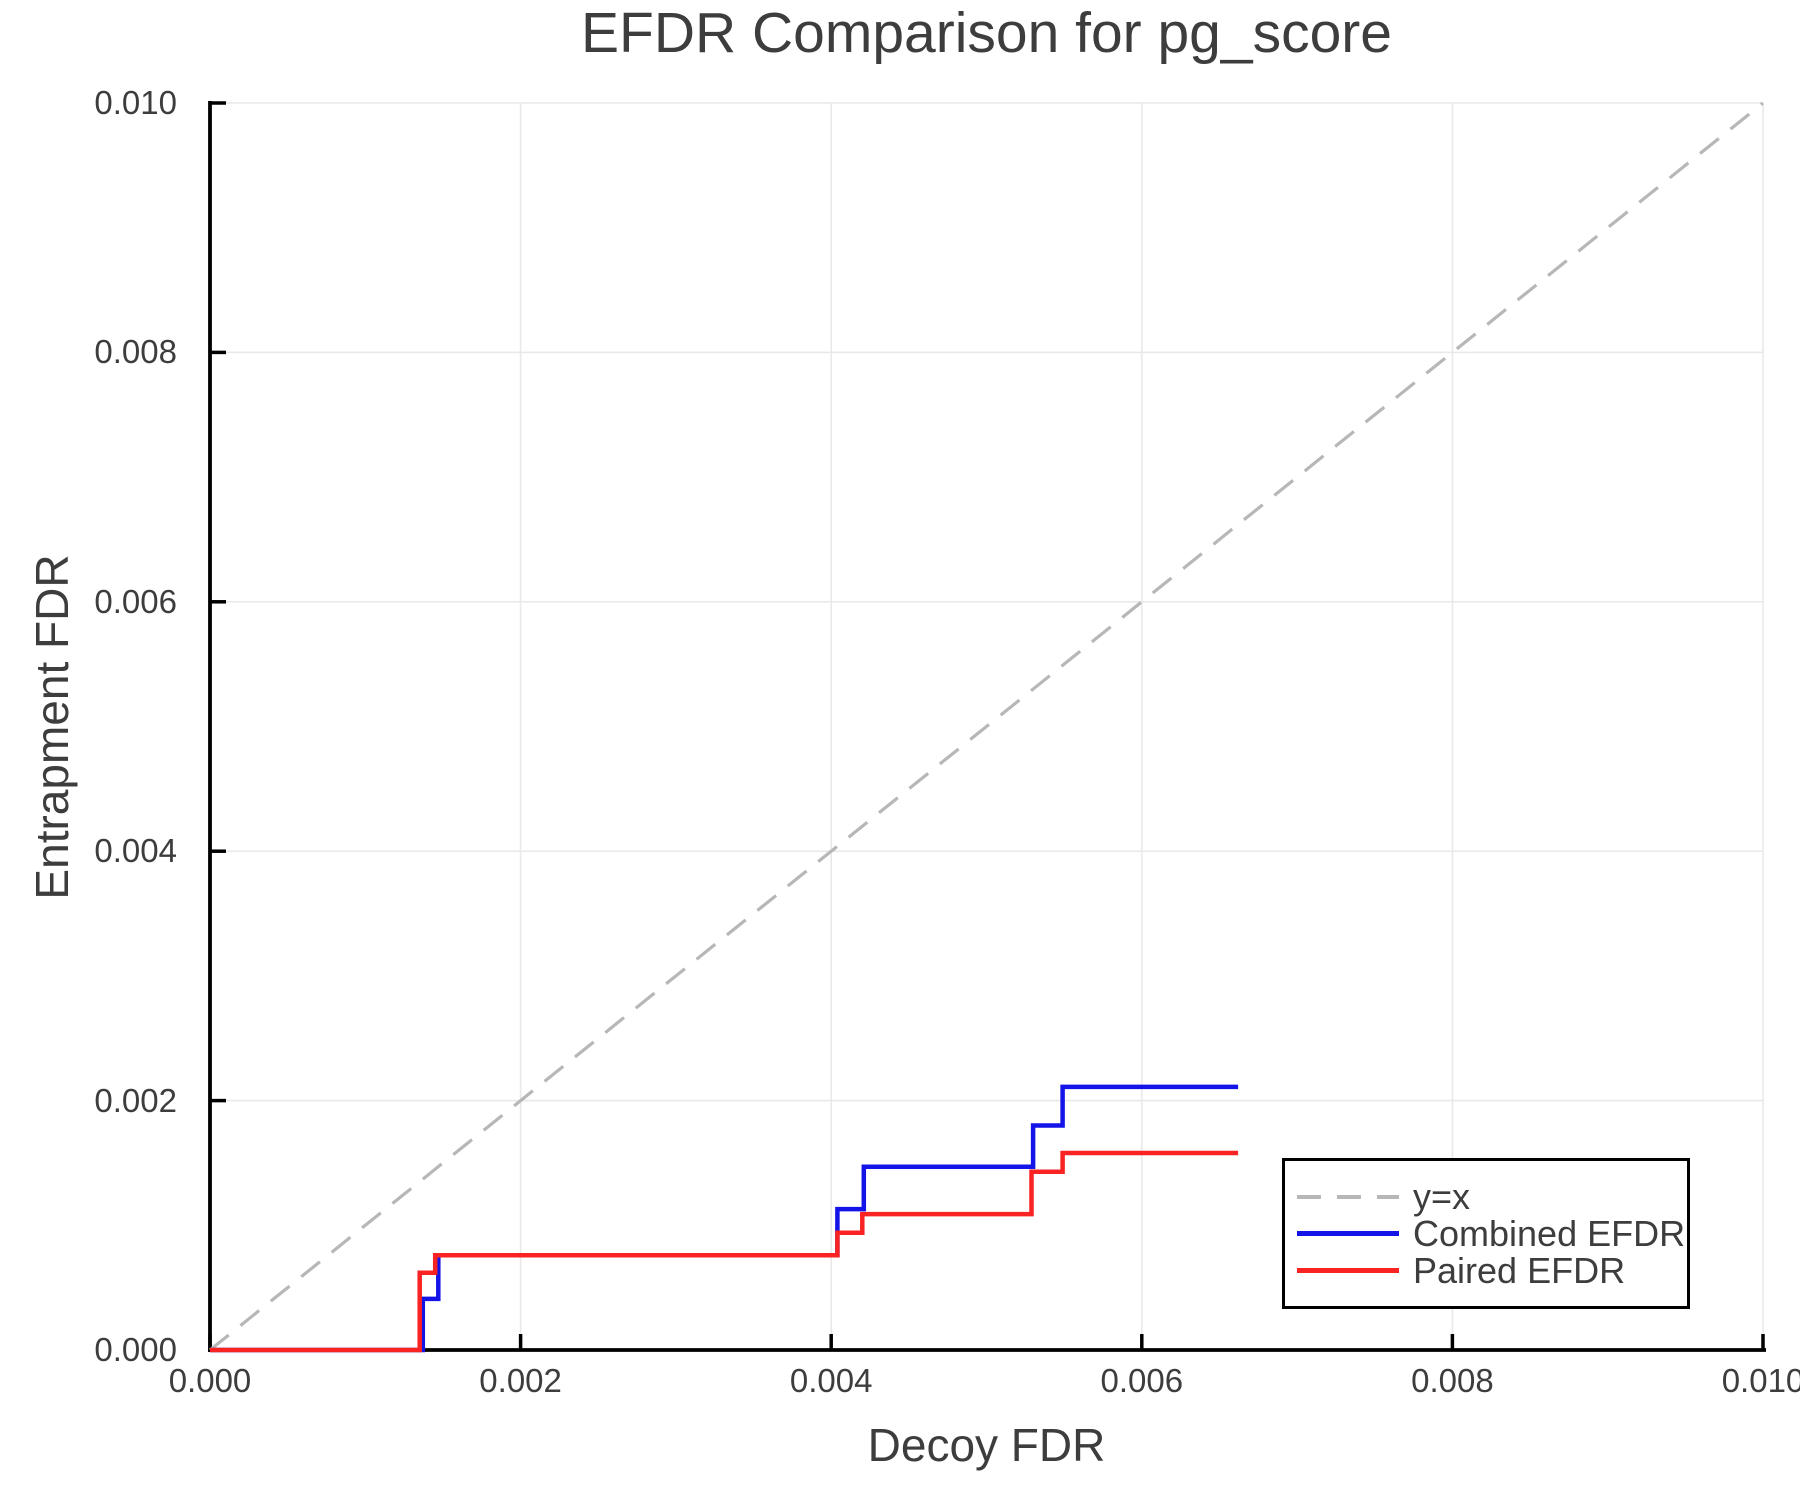  What do you see at coordinates (1348, 1233) in the screenshot?
I see `blue-line-sample` at bounding box center [1348, 1233].